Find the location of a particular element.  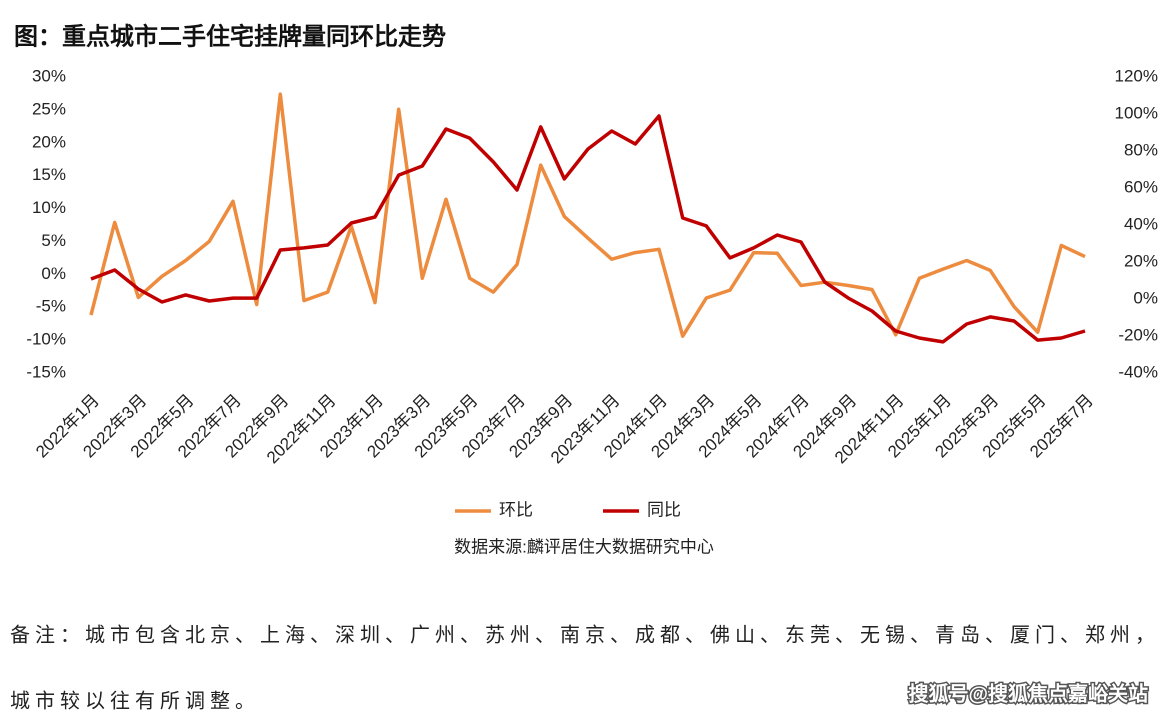

y-tick-label: -5% is located at coordinates (51, 306).